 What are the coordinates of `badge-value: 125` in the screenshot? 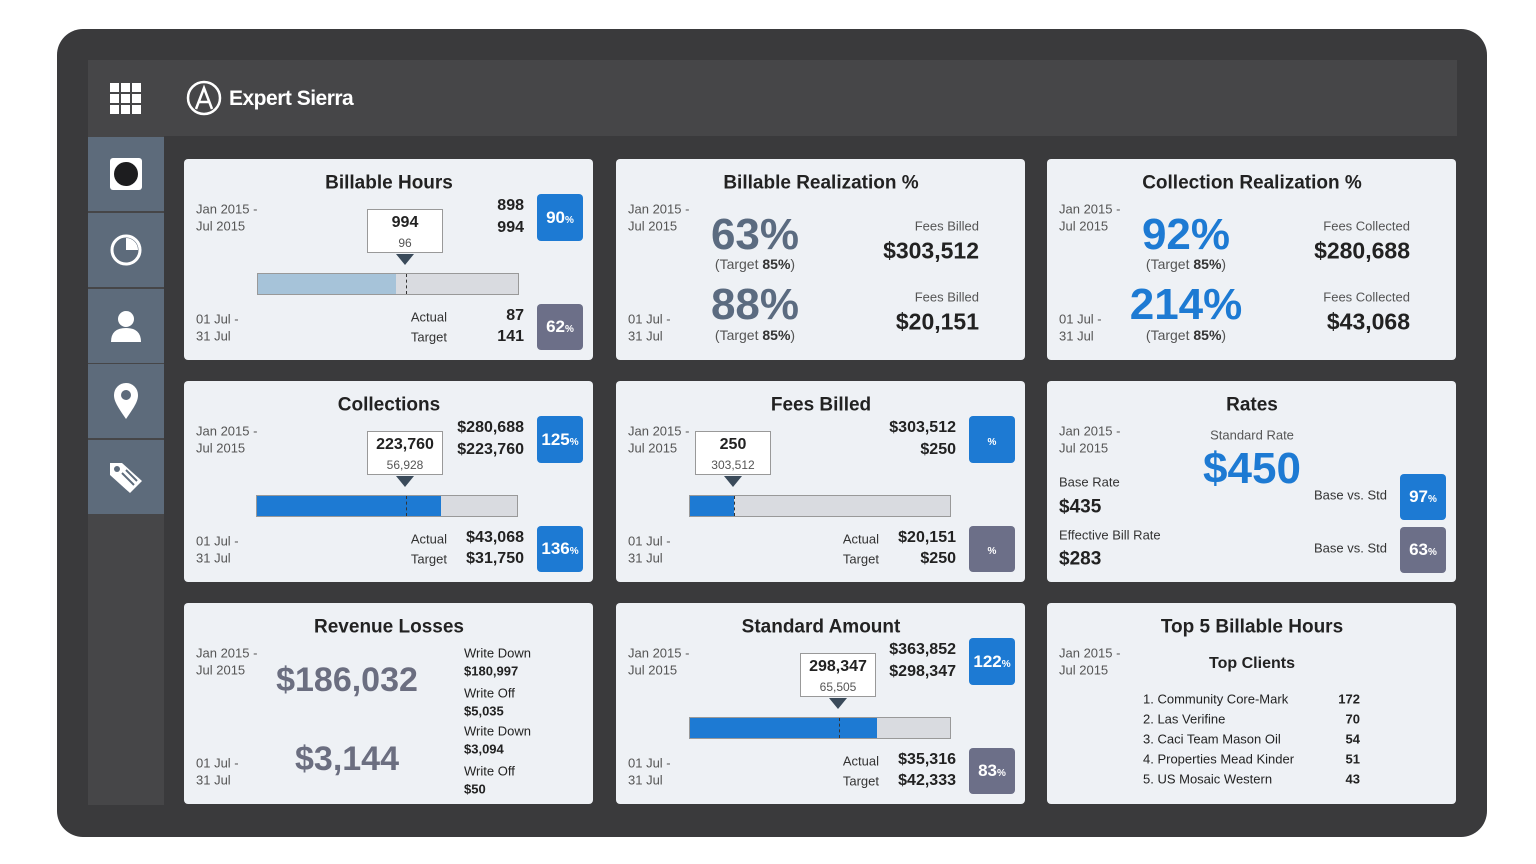 It's located at (555, 439).